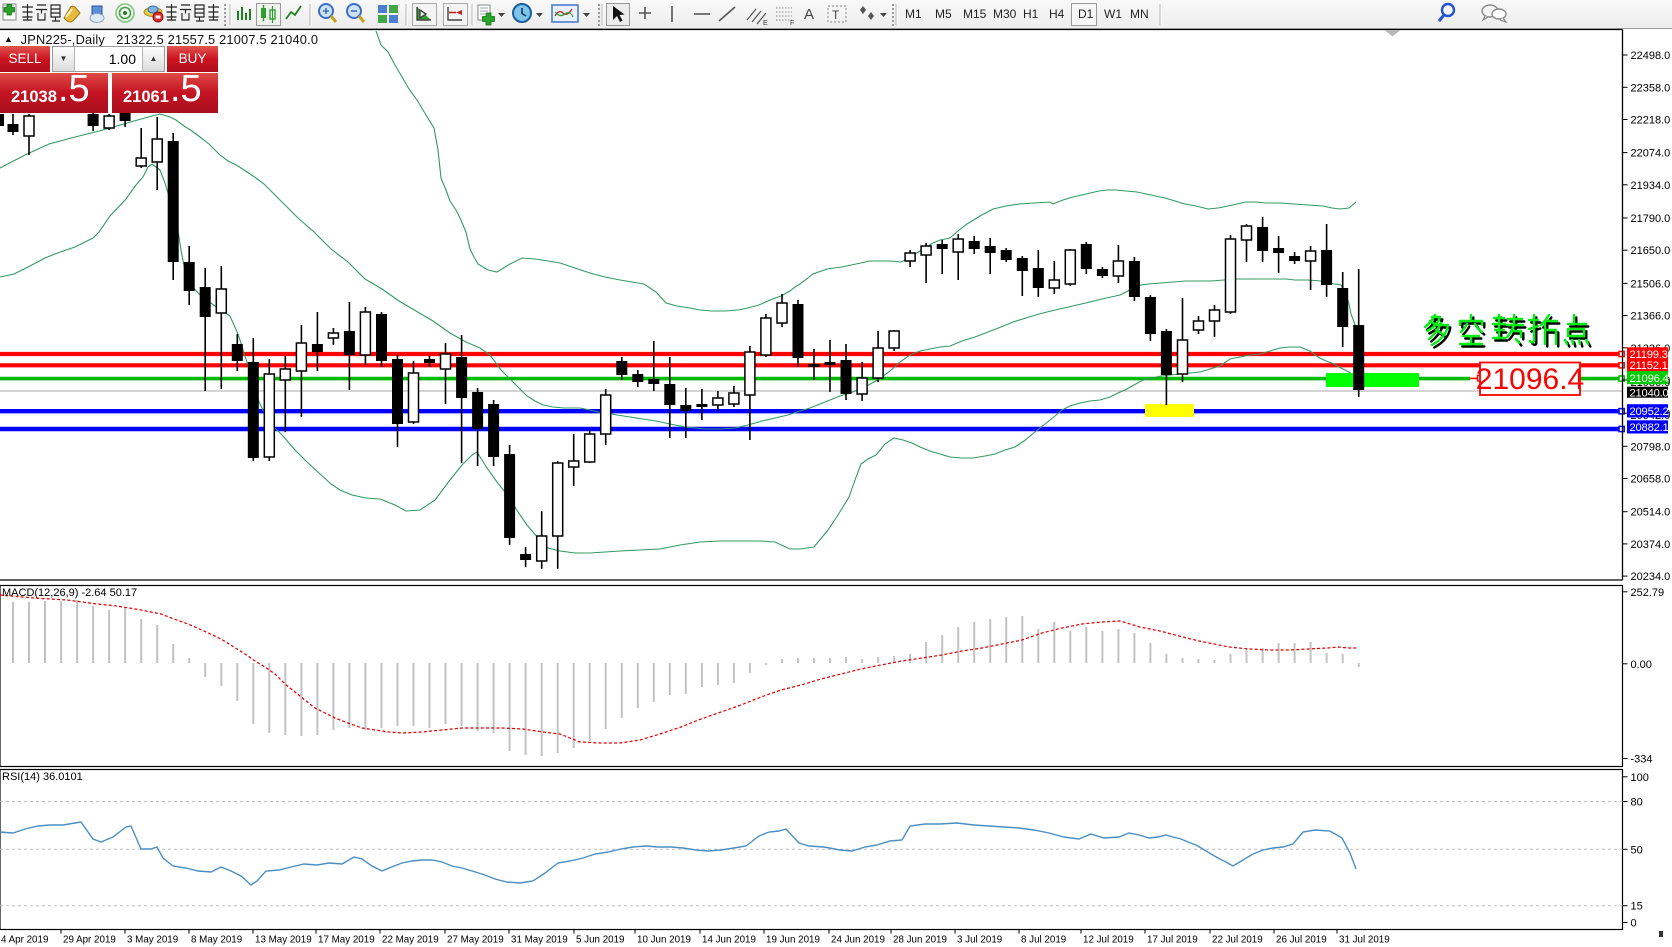 The image size is (1672, 947). Describe the element at coordinates (979, 940) in the screenshot. I see `svg-text: 3 Jul 2019` at that location.